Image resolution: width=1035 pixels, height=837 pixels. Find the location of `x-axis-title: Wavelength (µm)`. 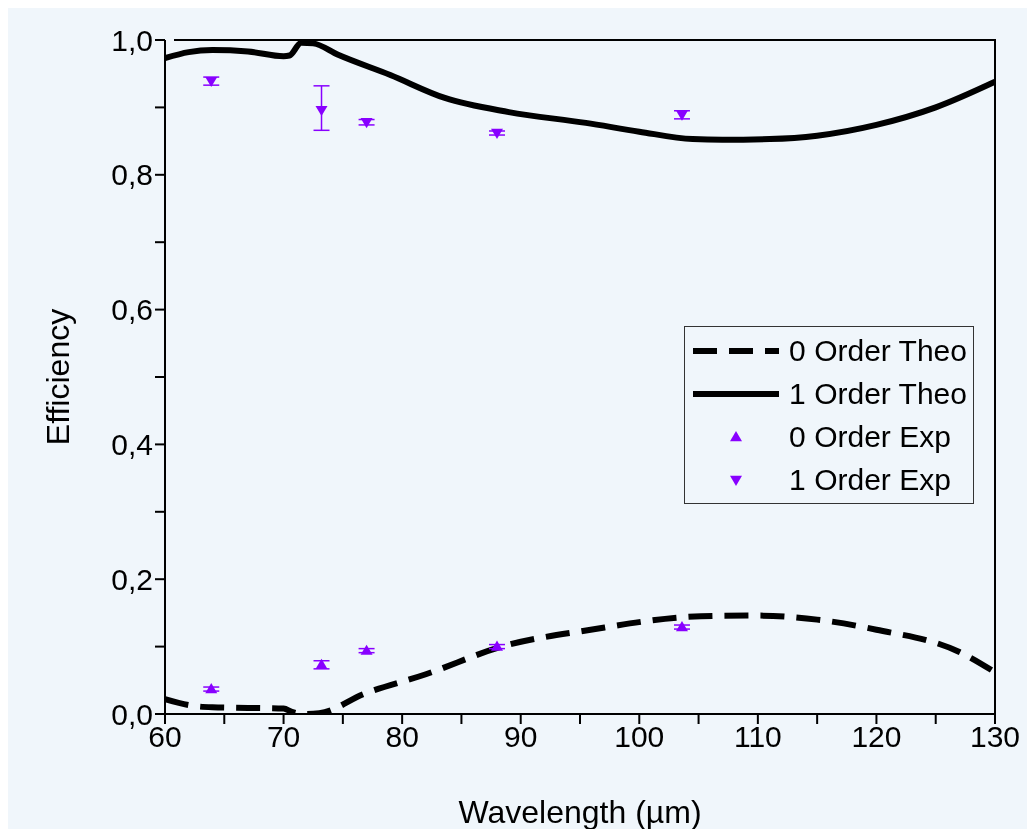

x-axis-title: Wavelength (µm) is located at coordinates (580, 812).